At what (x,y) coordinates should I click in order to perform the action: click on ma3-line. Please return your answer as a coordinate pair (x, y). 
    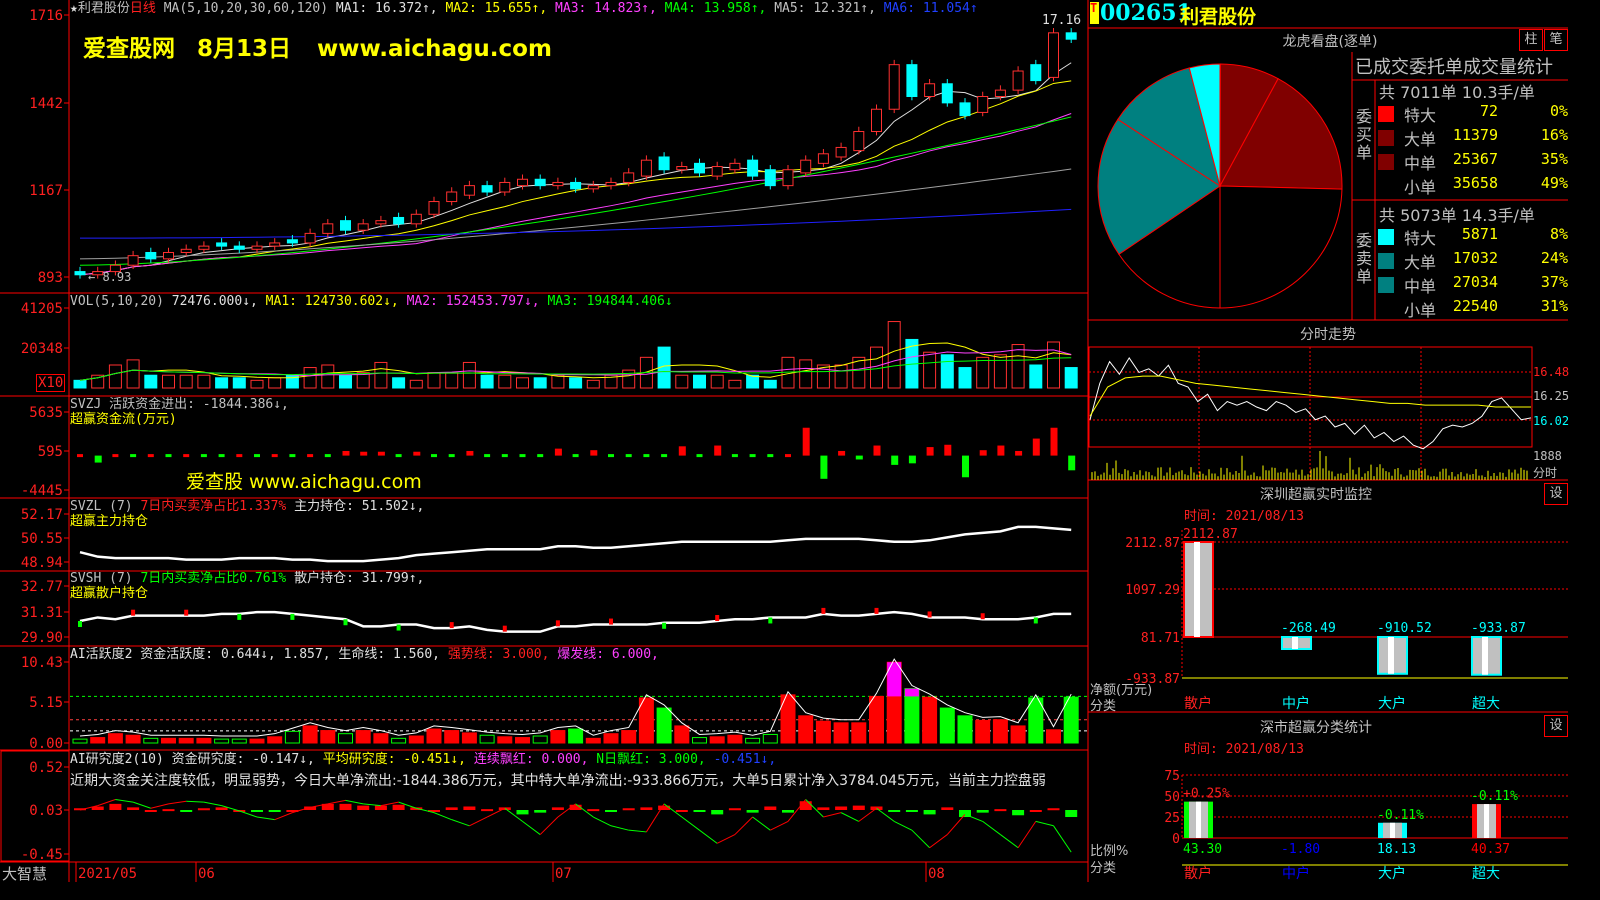
    Looking at the image, I should click on (575, 194).